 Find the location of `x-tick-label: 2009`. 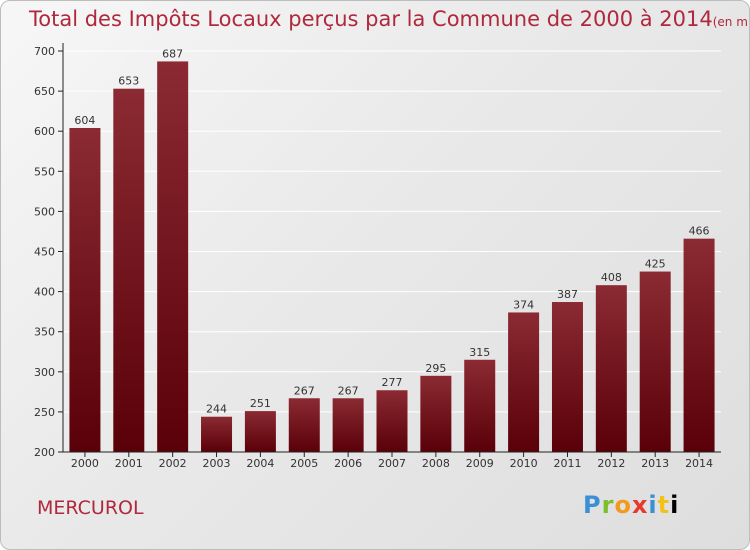

x-tick-label: 2009 is located at coordinates (480, 463).